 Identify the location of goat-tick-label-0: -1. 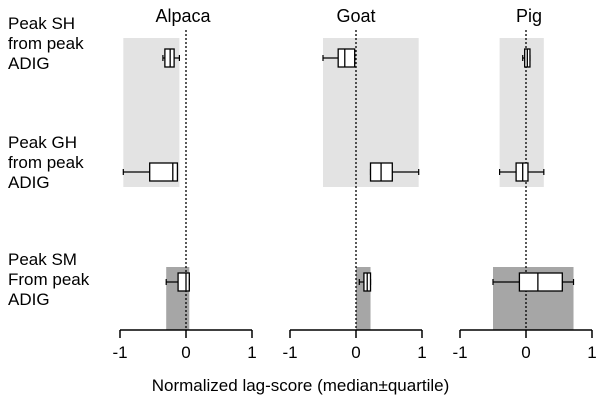
(289, 352).